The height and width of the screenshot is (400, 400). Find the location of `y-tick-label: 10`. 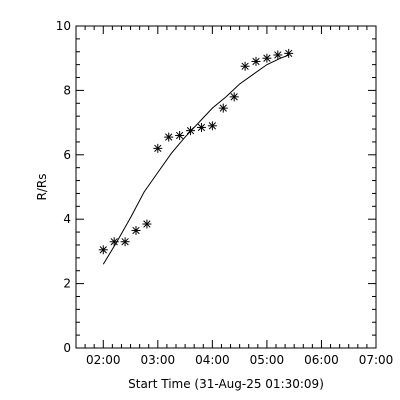

y-tick-label: 10 is located at coordinates (63, 26).